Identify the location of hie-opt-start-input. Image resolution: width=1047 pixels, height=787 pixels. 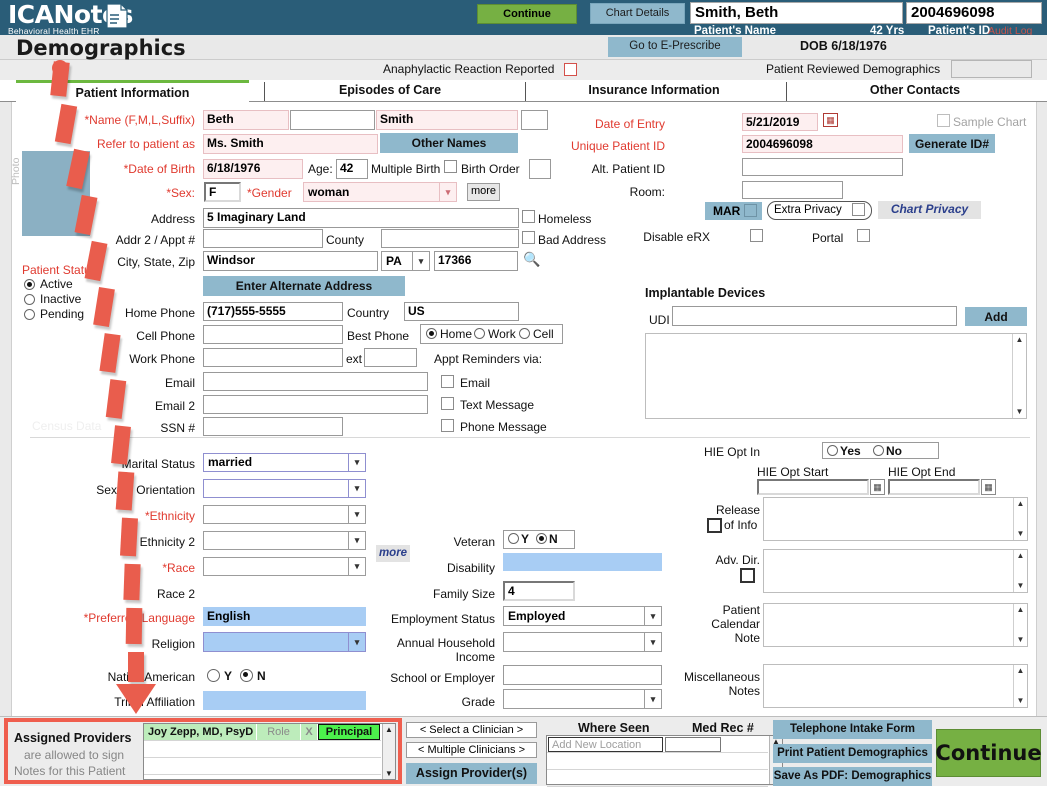
(813, 487).